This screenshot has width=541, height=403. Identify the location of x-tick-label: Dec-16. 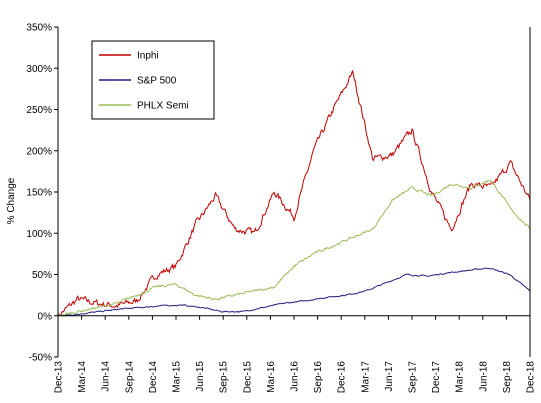
(342, 377).